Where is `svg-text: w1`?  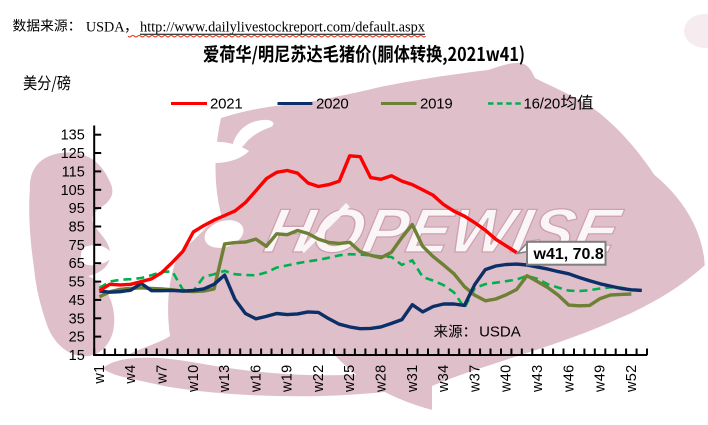 svg-text: w1 is located at coordinates (100, 375).